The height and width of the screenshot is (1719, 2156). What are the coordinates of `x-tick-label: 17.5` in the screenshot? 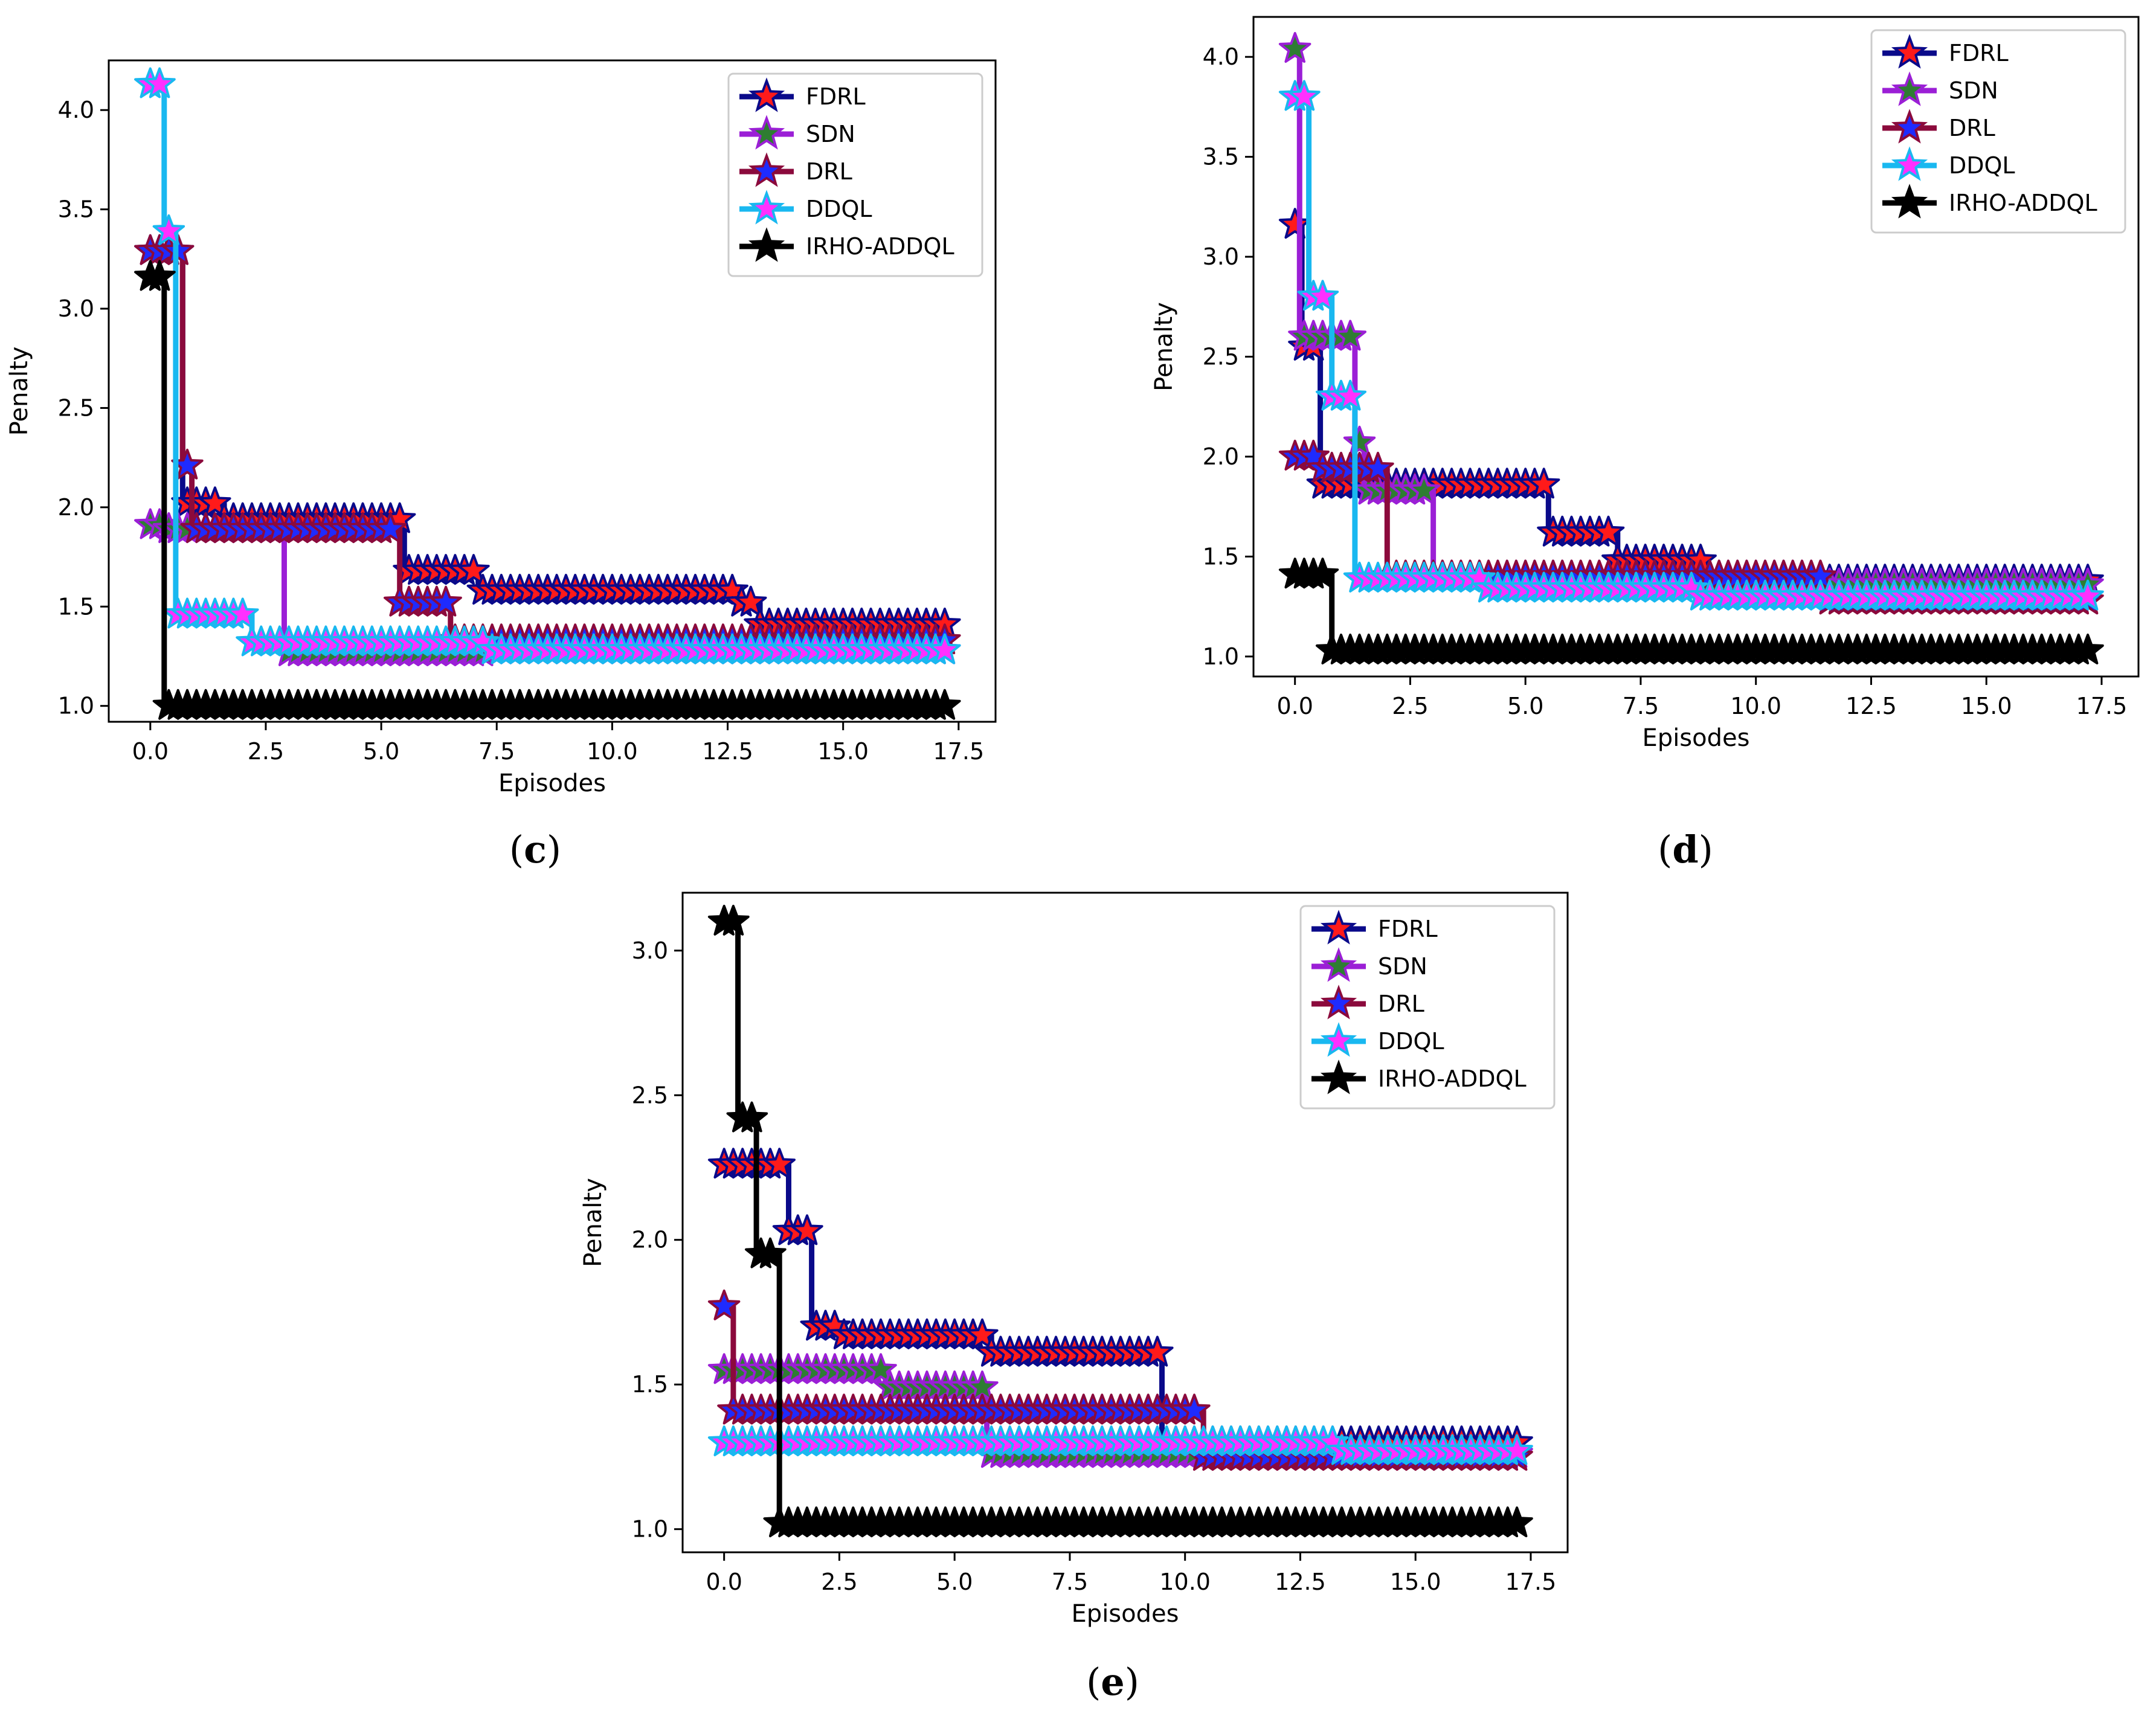 It's located at (1531, 1582).